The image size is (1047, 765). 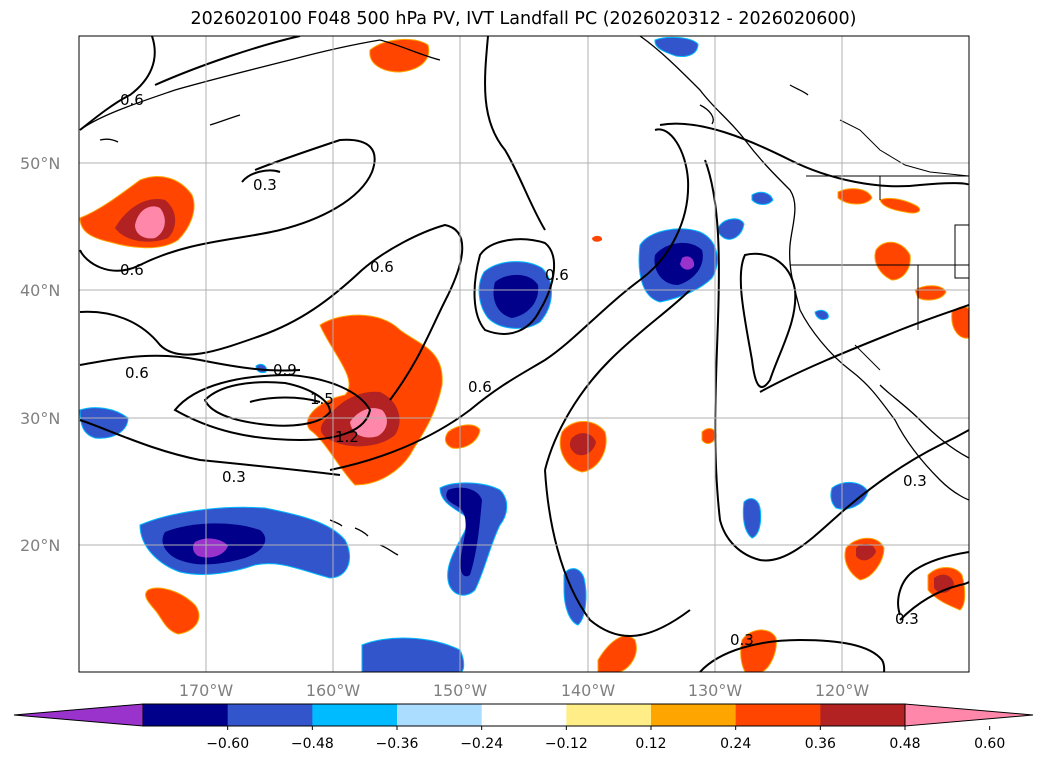 I want to click on contour-label: 0.9, so click(x=285, y=370).